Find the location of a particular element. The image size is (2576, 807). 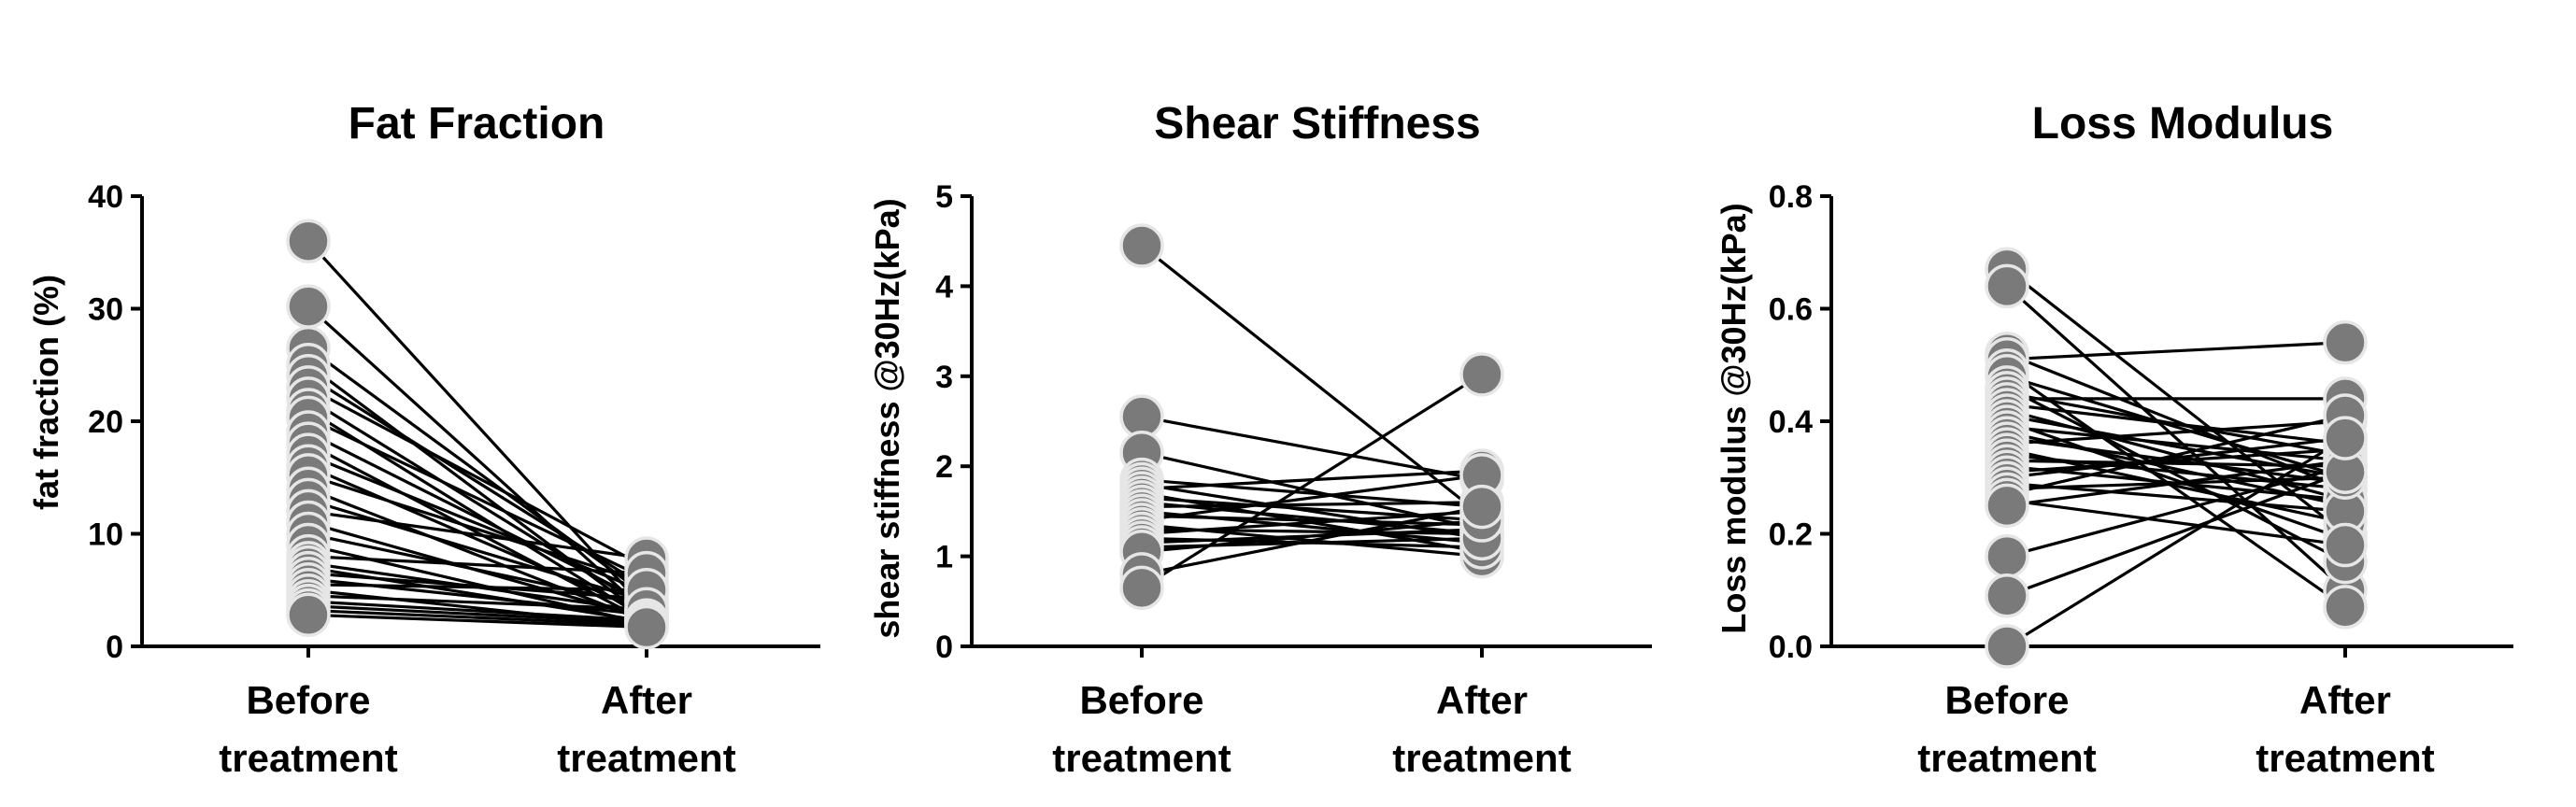

y-axis-label: shear stiffness @30Hz(kPa) is located at coordinates (887, 418).